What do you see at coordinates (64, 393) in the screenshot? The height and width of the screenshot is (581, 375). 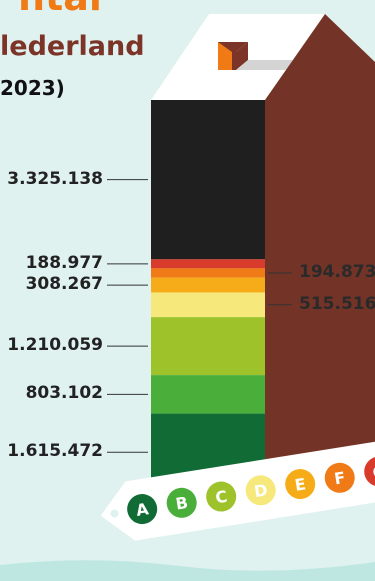 I see `value-label-7: 803.102` at bounding box center [64, 393].